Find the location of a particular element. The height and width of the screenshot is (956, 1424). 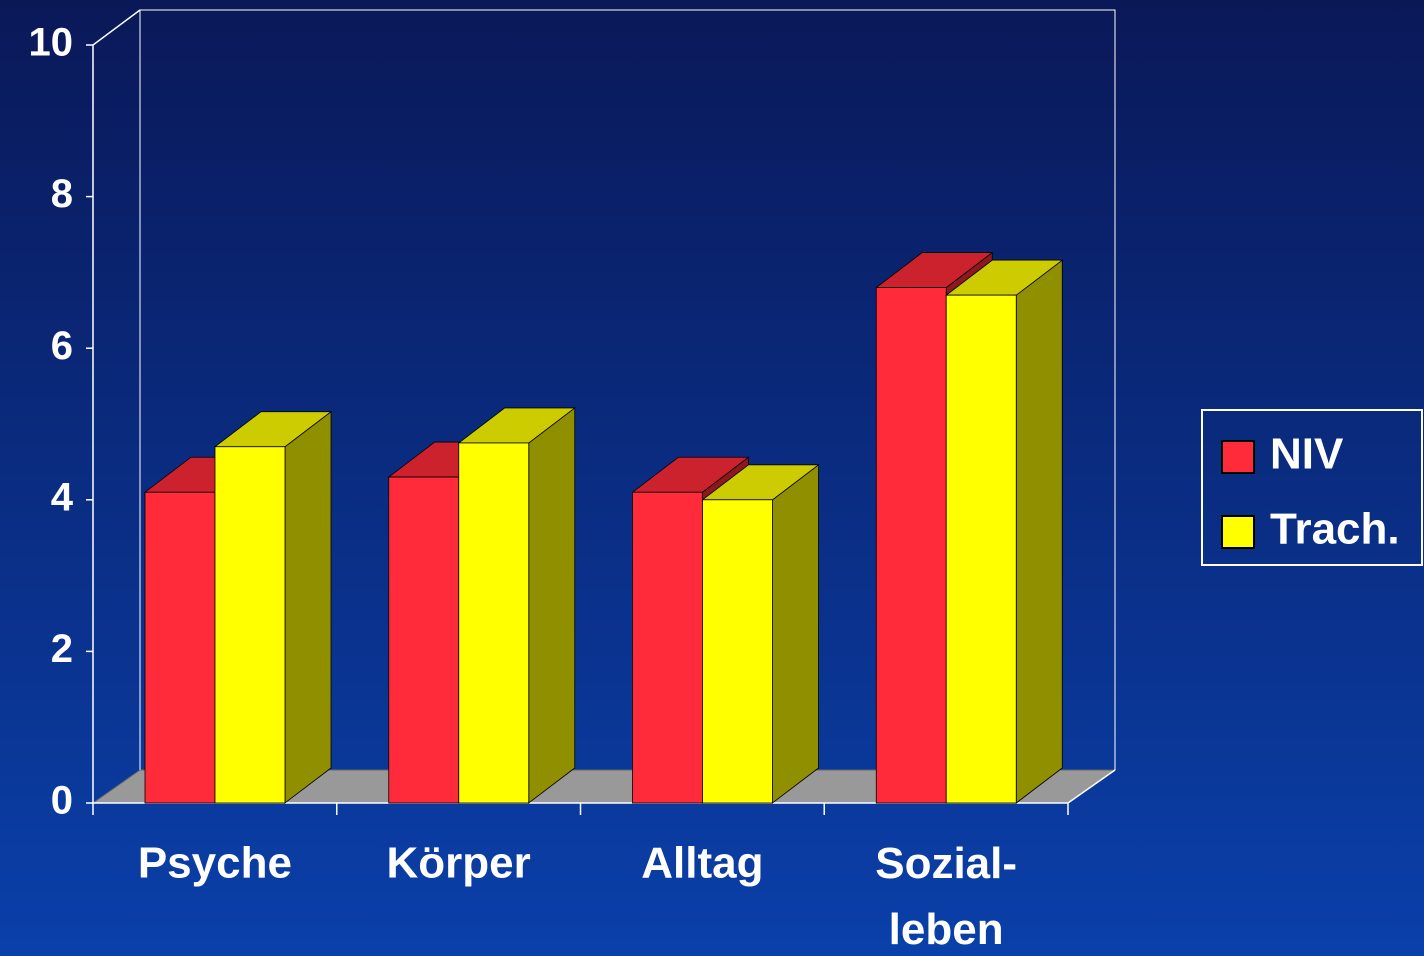

y-tick-label: 4 is located at coordinates (62, 497).